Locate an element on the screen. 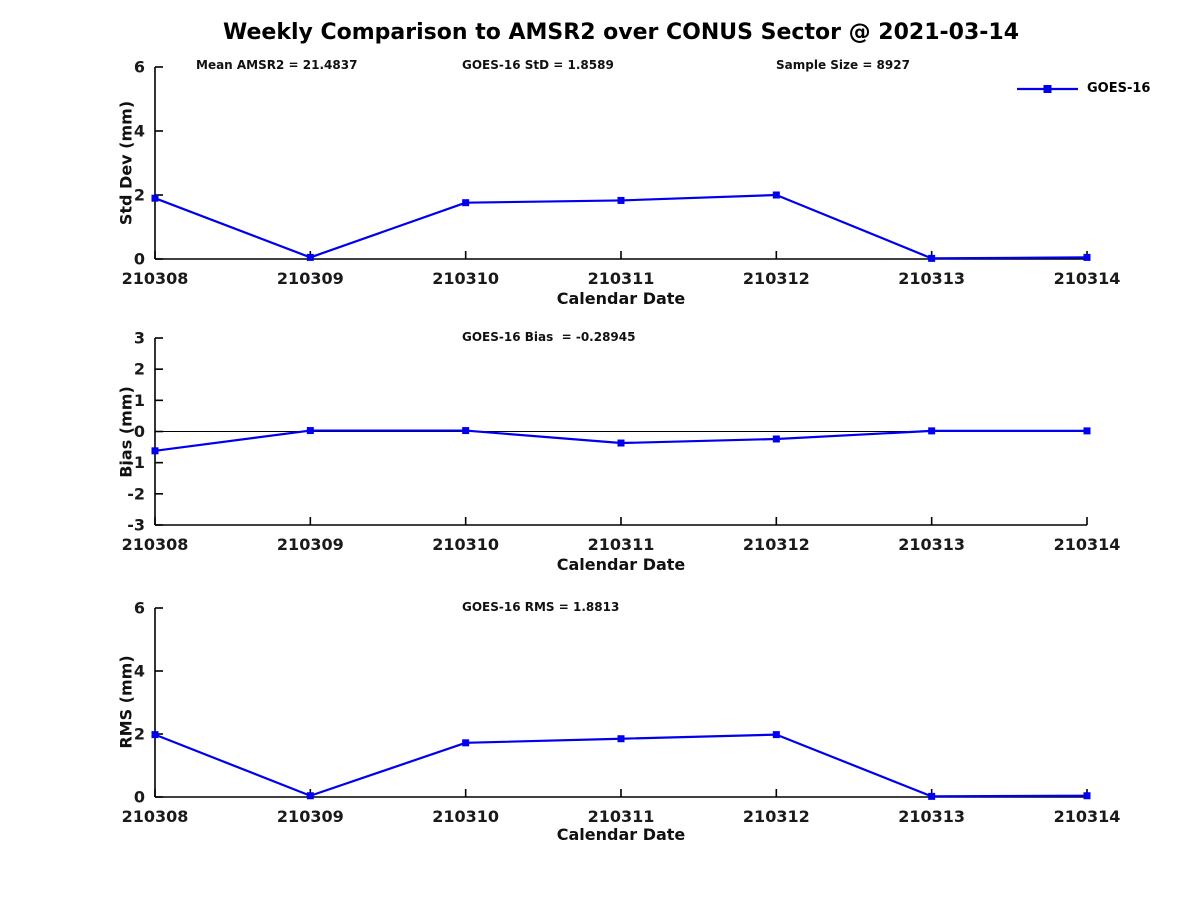 Image resolution: width=1200 pixels, height=900 pixels. legend-sample-marker is located at coordinates (1047, 89).